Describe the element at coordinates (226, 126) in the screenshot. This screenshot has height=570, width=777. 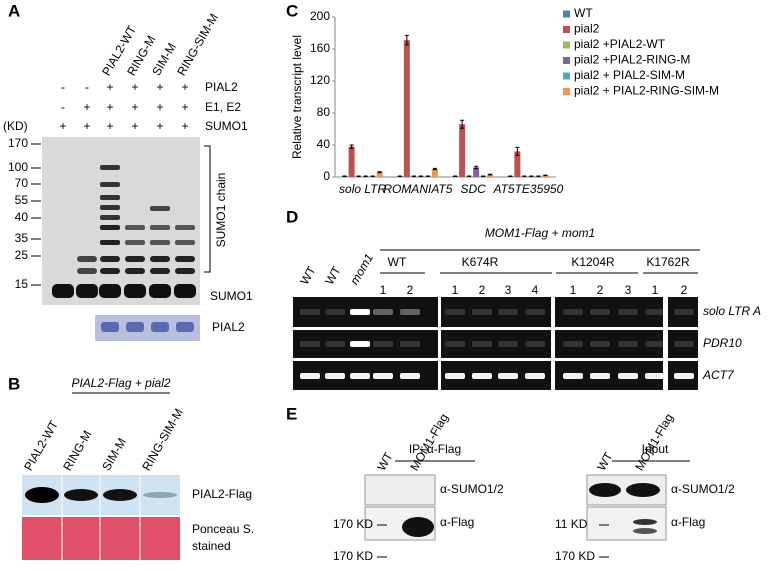
I see `row-label: SUMO1` at that location.